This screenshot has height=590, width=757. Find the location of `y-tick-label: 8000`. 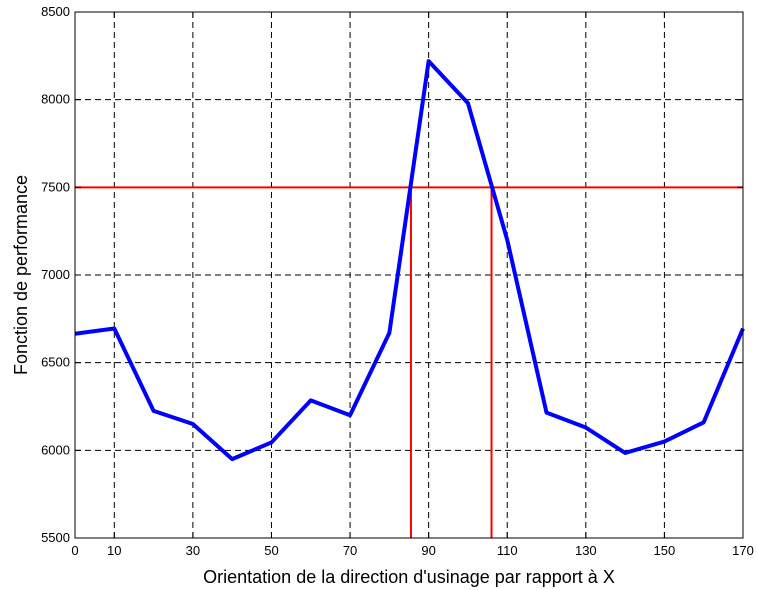

y-tick-label: 8000 is located at coordinates (55, 99).